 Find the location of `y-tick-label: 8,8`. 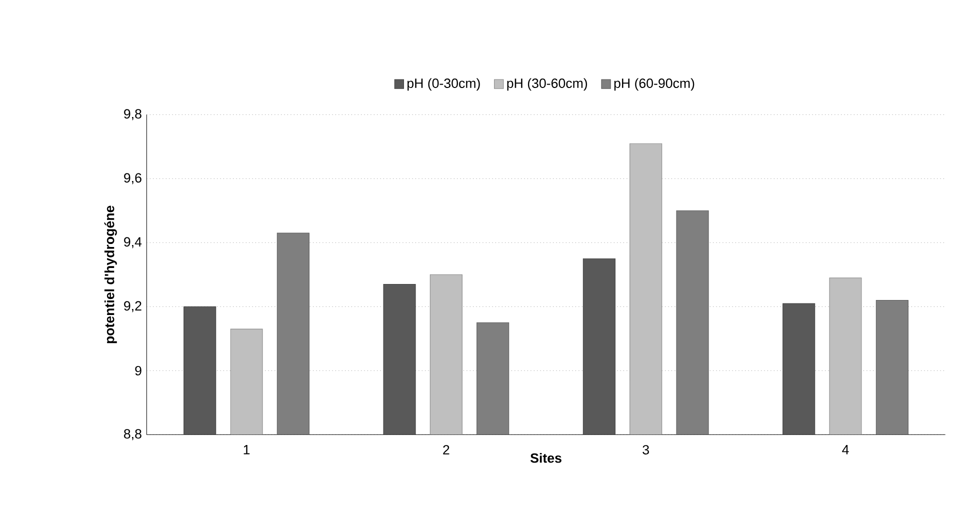

y-tick-label: 8,8 is located at coordinates (133, 434).